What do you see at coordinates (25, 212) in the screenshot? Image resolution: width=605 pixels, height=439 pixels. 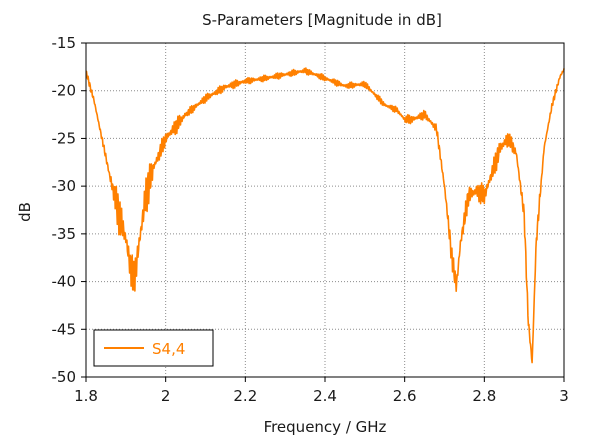 I see `y-axis-label: dB` at bounding box center [25, 212].